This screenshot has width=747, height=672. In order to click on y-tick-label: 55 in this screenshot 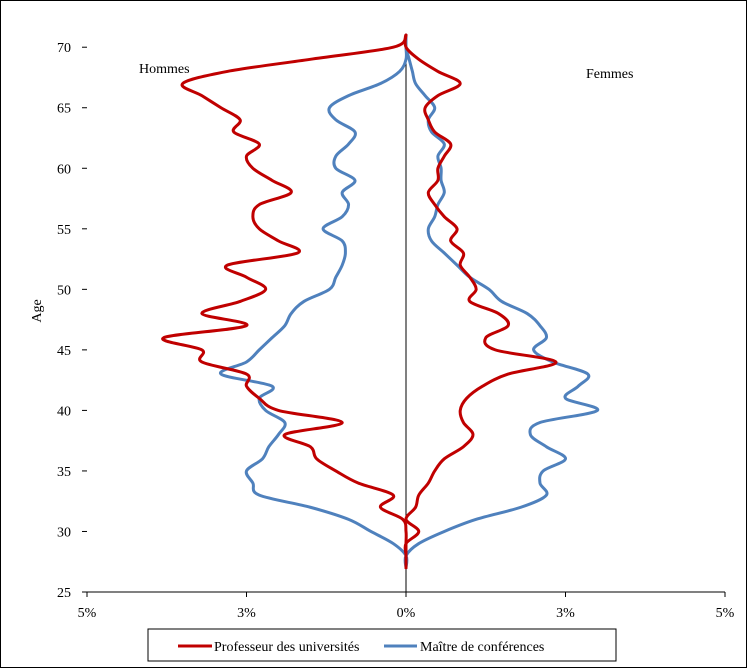, I will do `click(64, 230)`.